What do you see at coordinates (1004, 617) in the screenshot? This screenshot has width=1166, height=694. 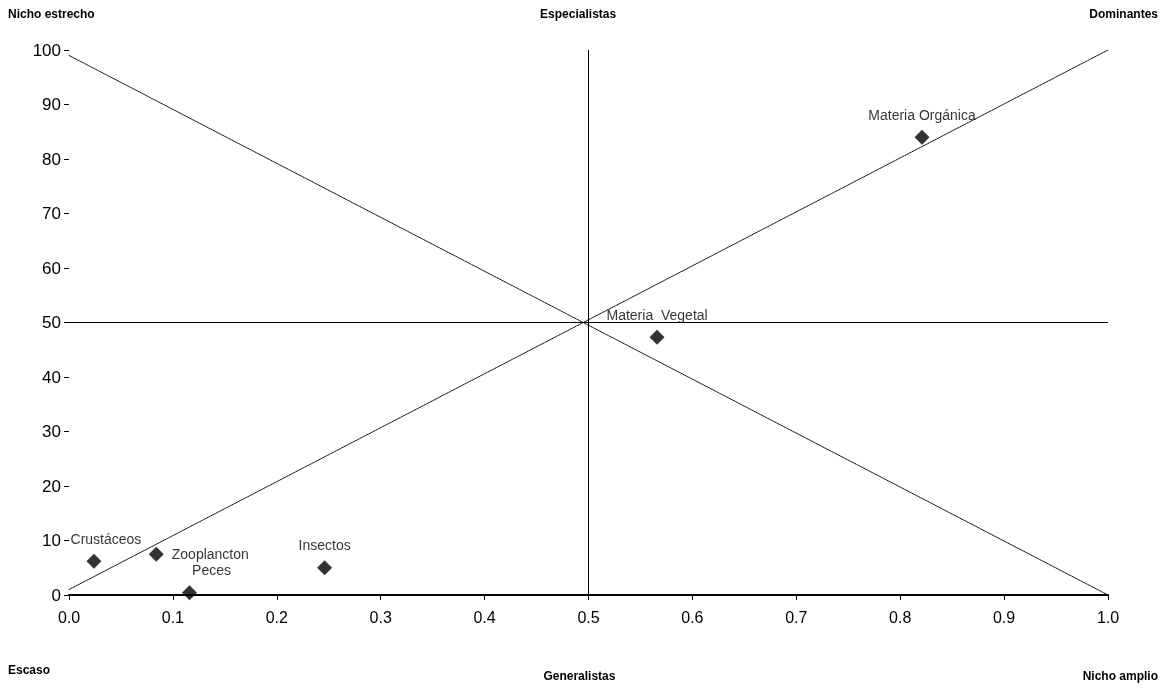 I see `x-tick-label: 0.9` at bounding box center [1004, 617].